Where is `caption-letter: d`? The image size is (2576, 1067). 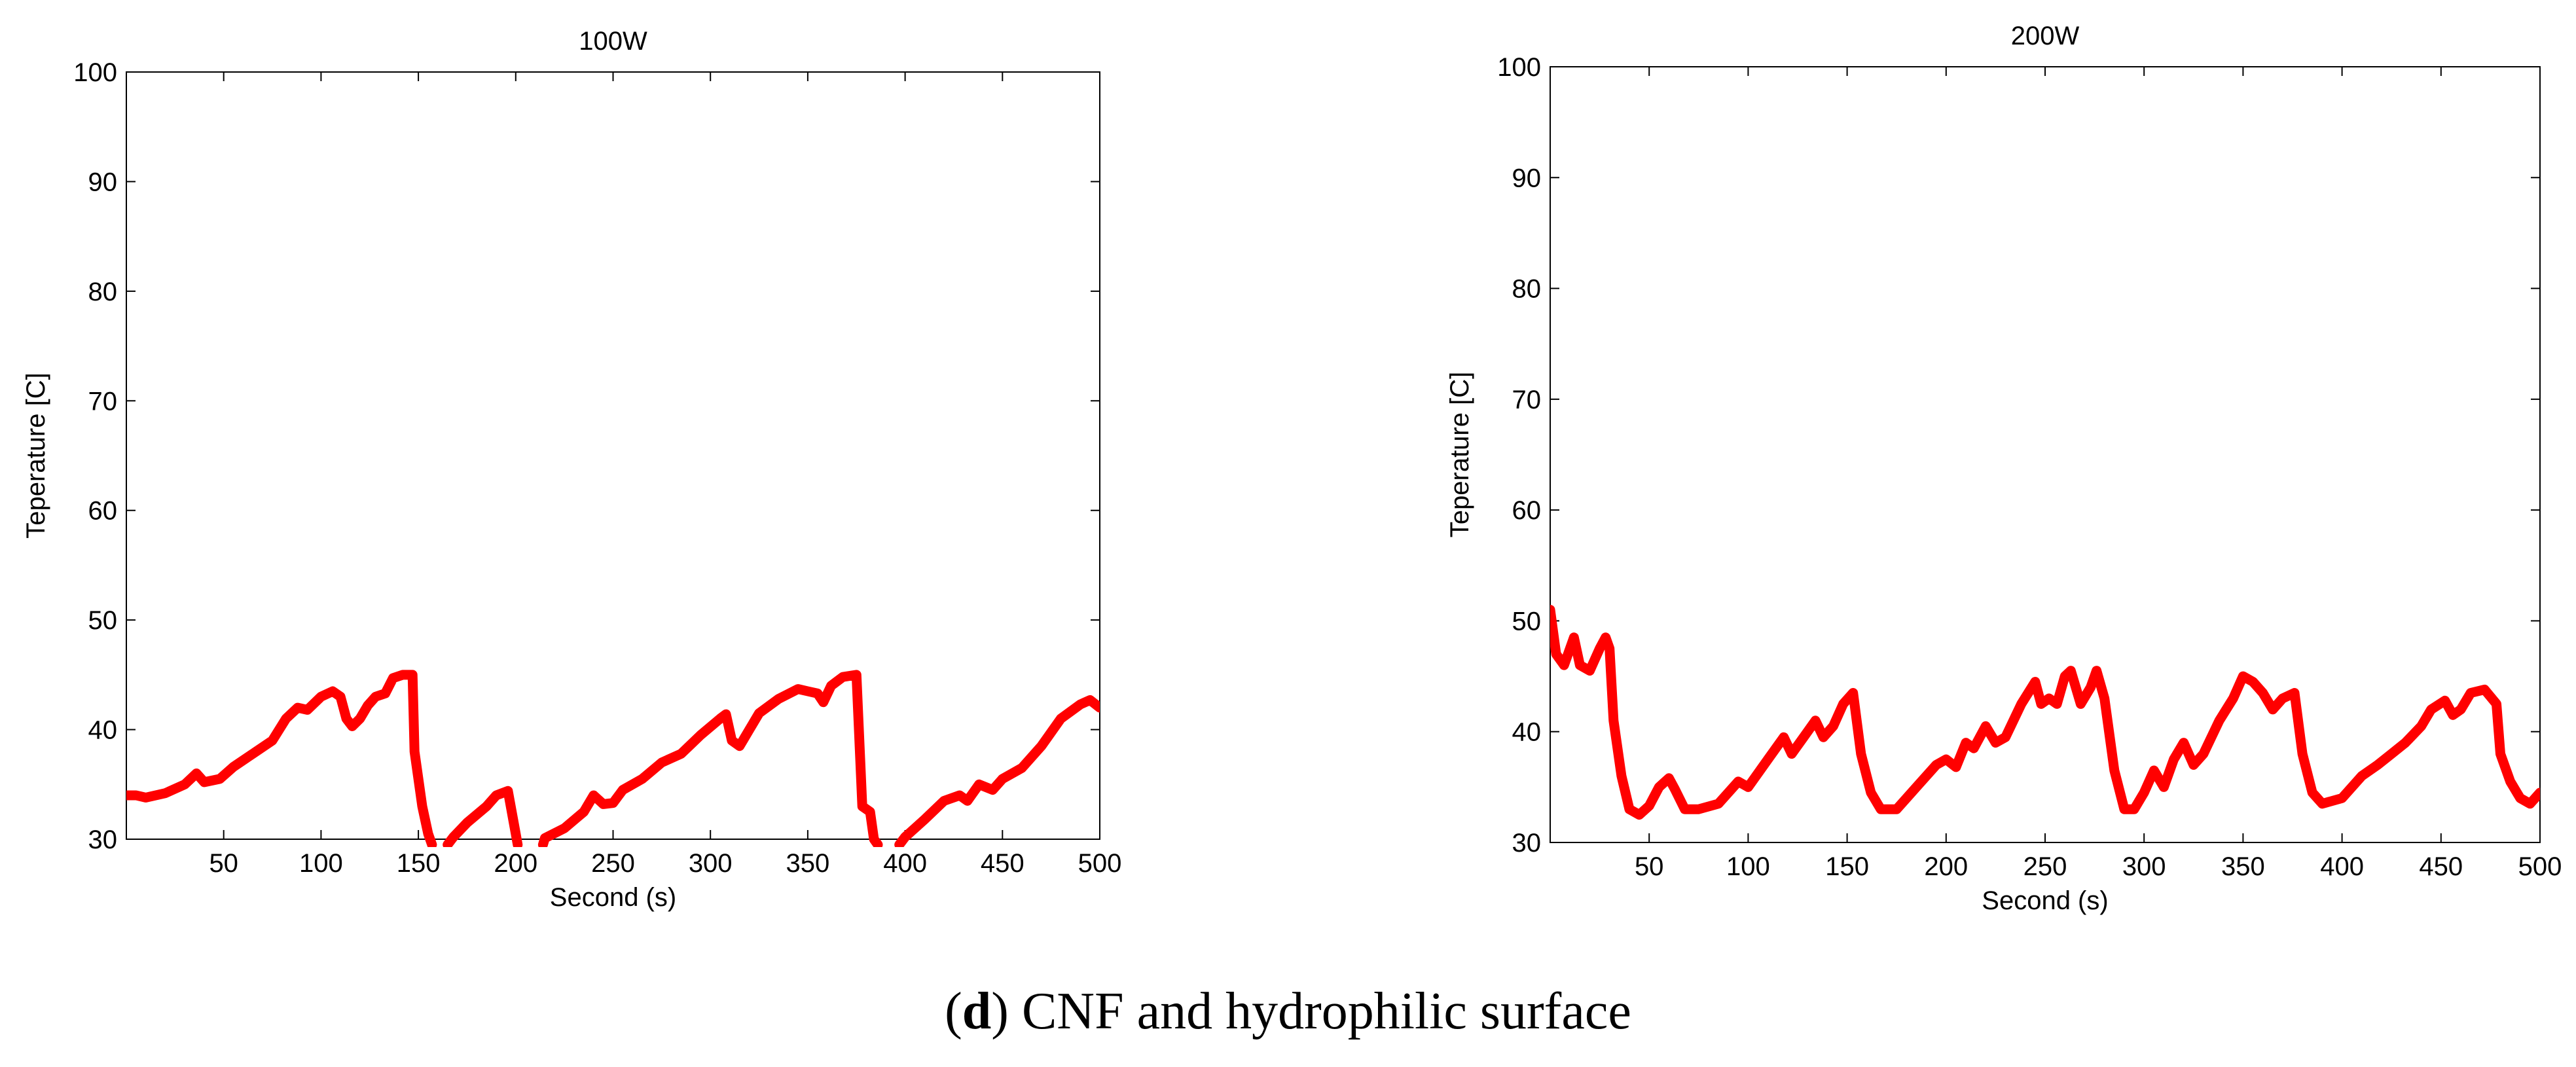 caption-letter: d is located at coordinates (977, 1011).